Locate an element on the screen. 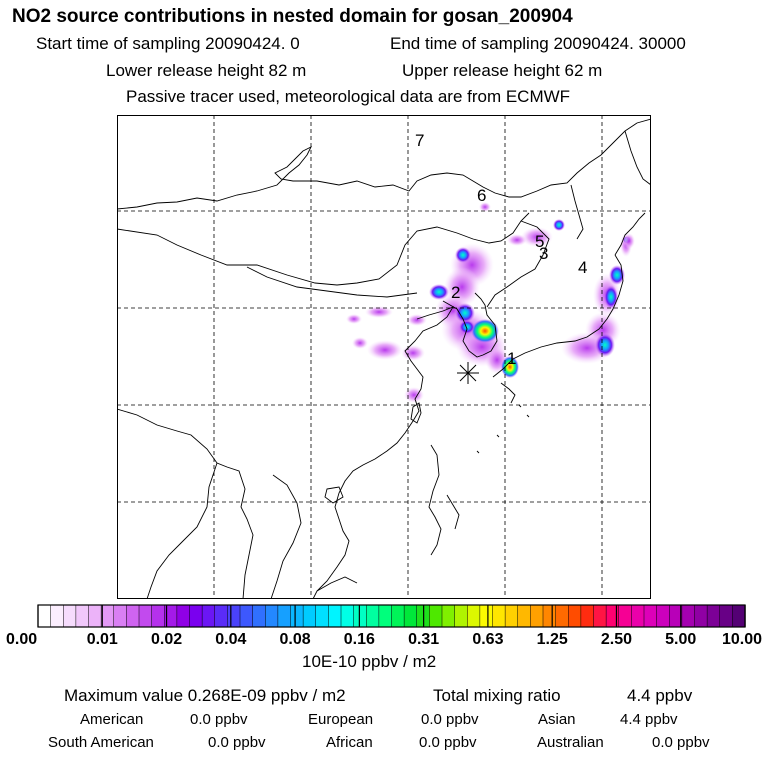 The image size is (768, 768). region-label-7: 7 is located at coordinates (419, 140).